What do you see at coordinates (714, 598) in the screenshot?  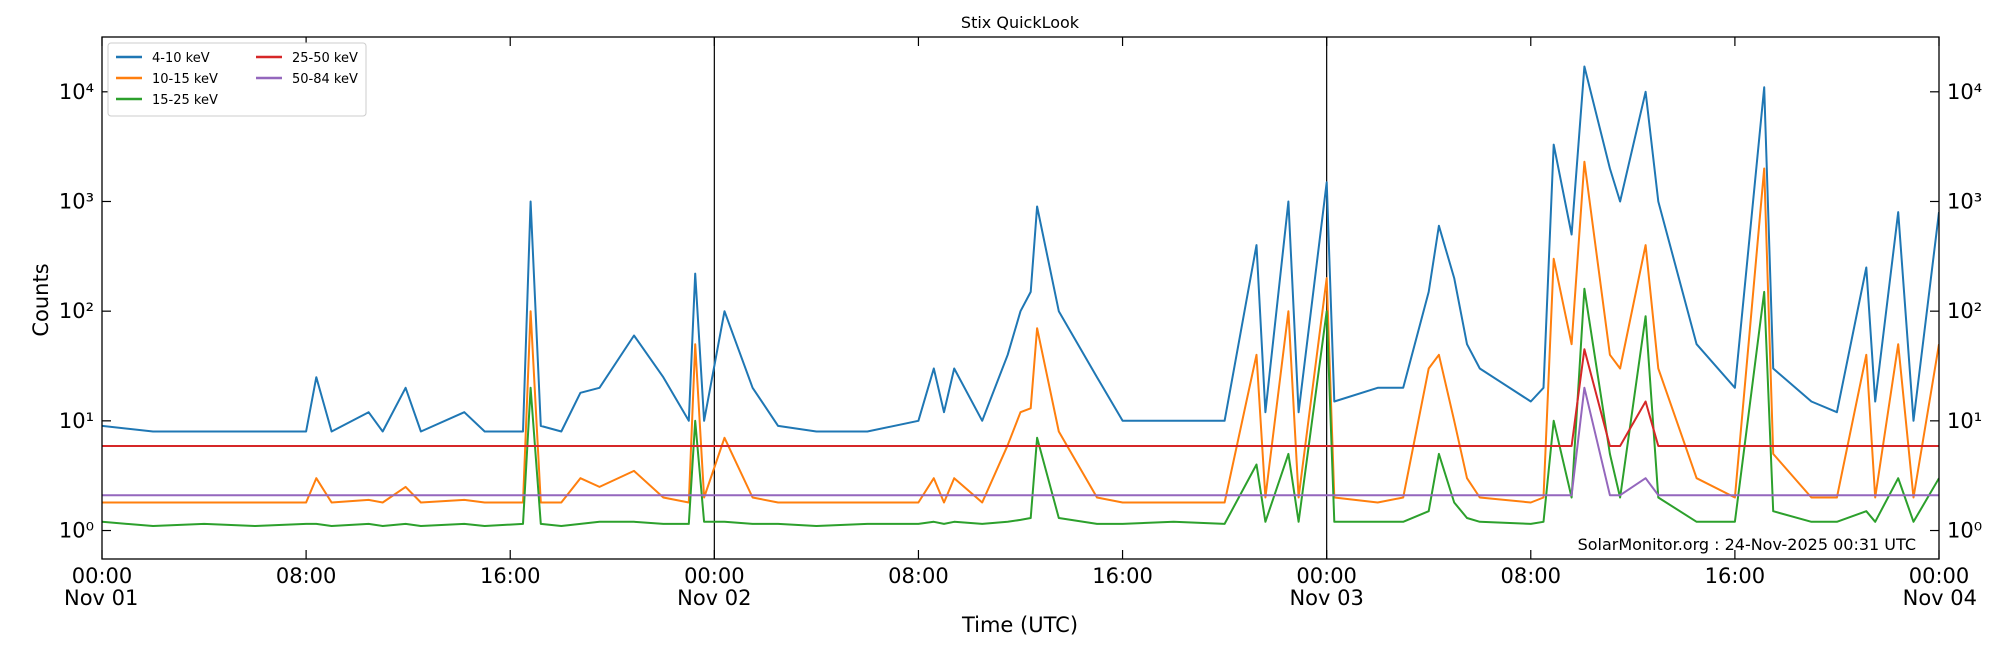 I see `x-tick-sublabel: Nov 02` at bounding box center [714, 598].